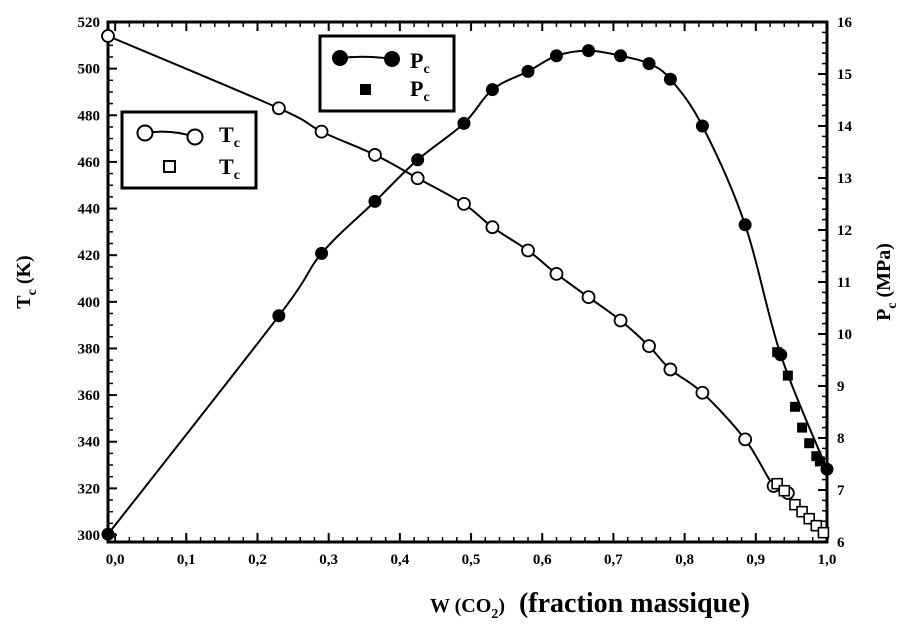 The width and height of the screenshot is (904, 638). What do you see at coordinates (841, 543) in the screenshot?
I see `y-right-tick-label: 6` at bounding box center [841, 543].